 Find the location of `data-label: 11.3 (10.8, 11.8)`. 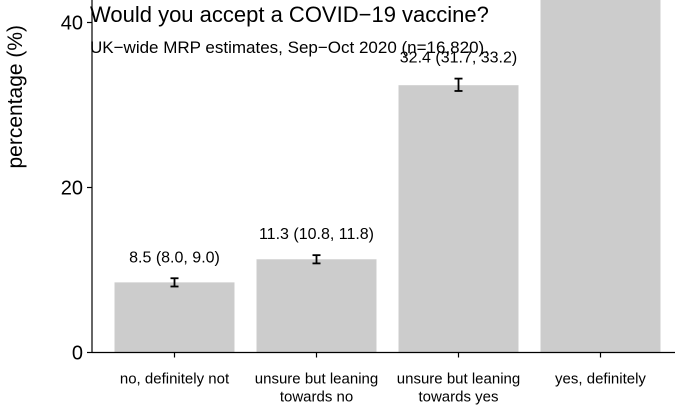

data-label: 11.3 (10.8, 11.8) is located at coordinates (316, 234).